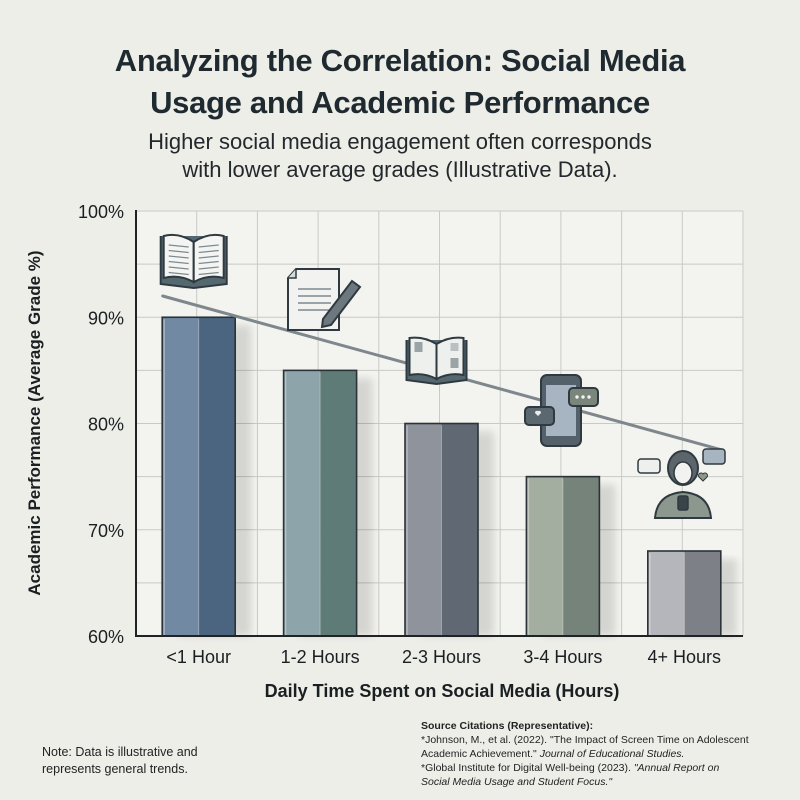  What do you see at coordinates (106, 425) in the screenshot?
I see `y-tick-label: 80%` at bounding box center [106, 425].